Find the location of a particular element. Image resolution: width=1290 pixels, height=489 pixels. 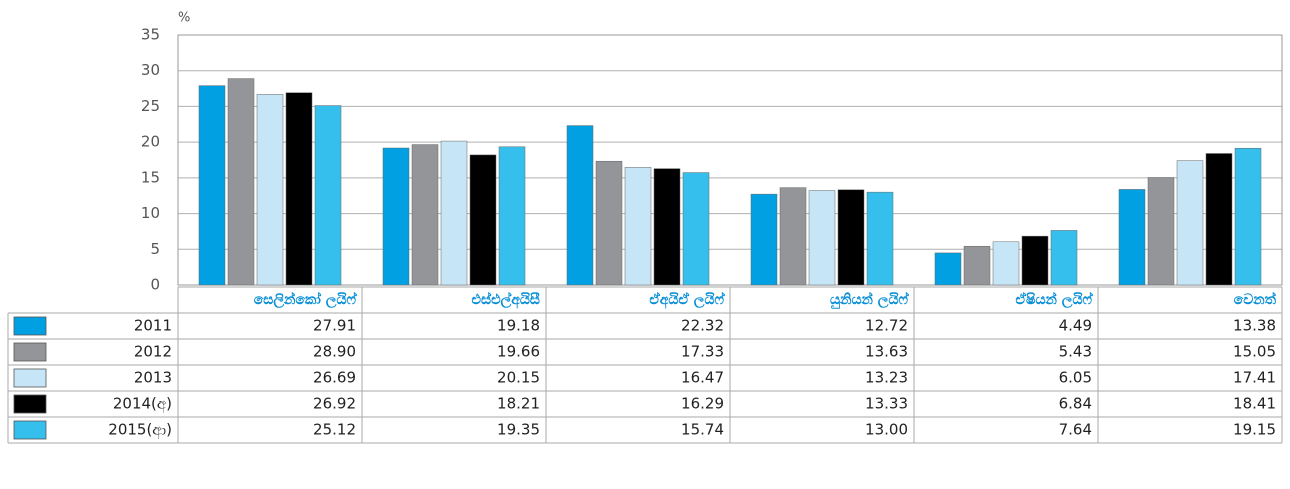

table-value: 28.90 is located at coordinates (334, 352).